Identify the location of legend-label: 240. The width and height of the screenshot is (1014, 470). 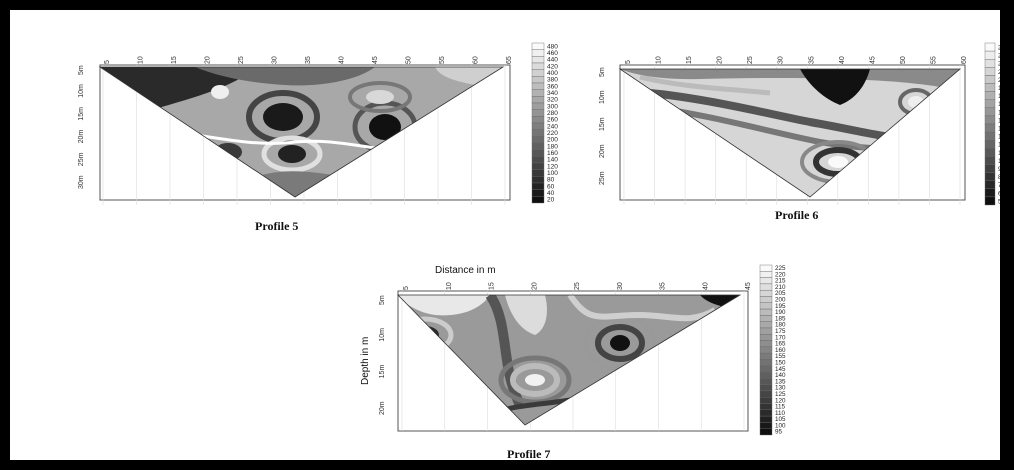
(552, 126).